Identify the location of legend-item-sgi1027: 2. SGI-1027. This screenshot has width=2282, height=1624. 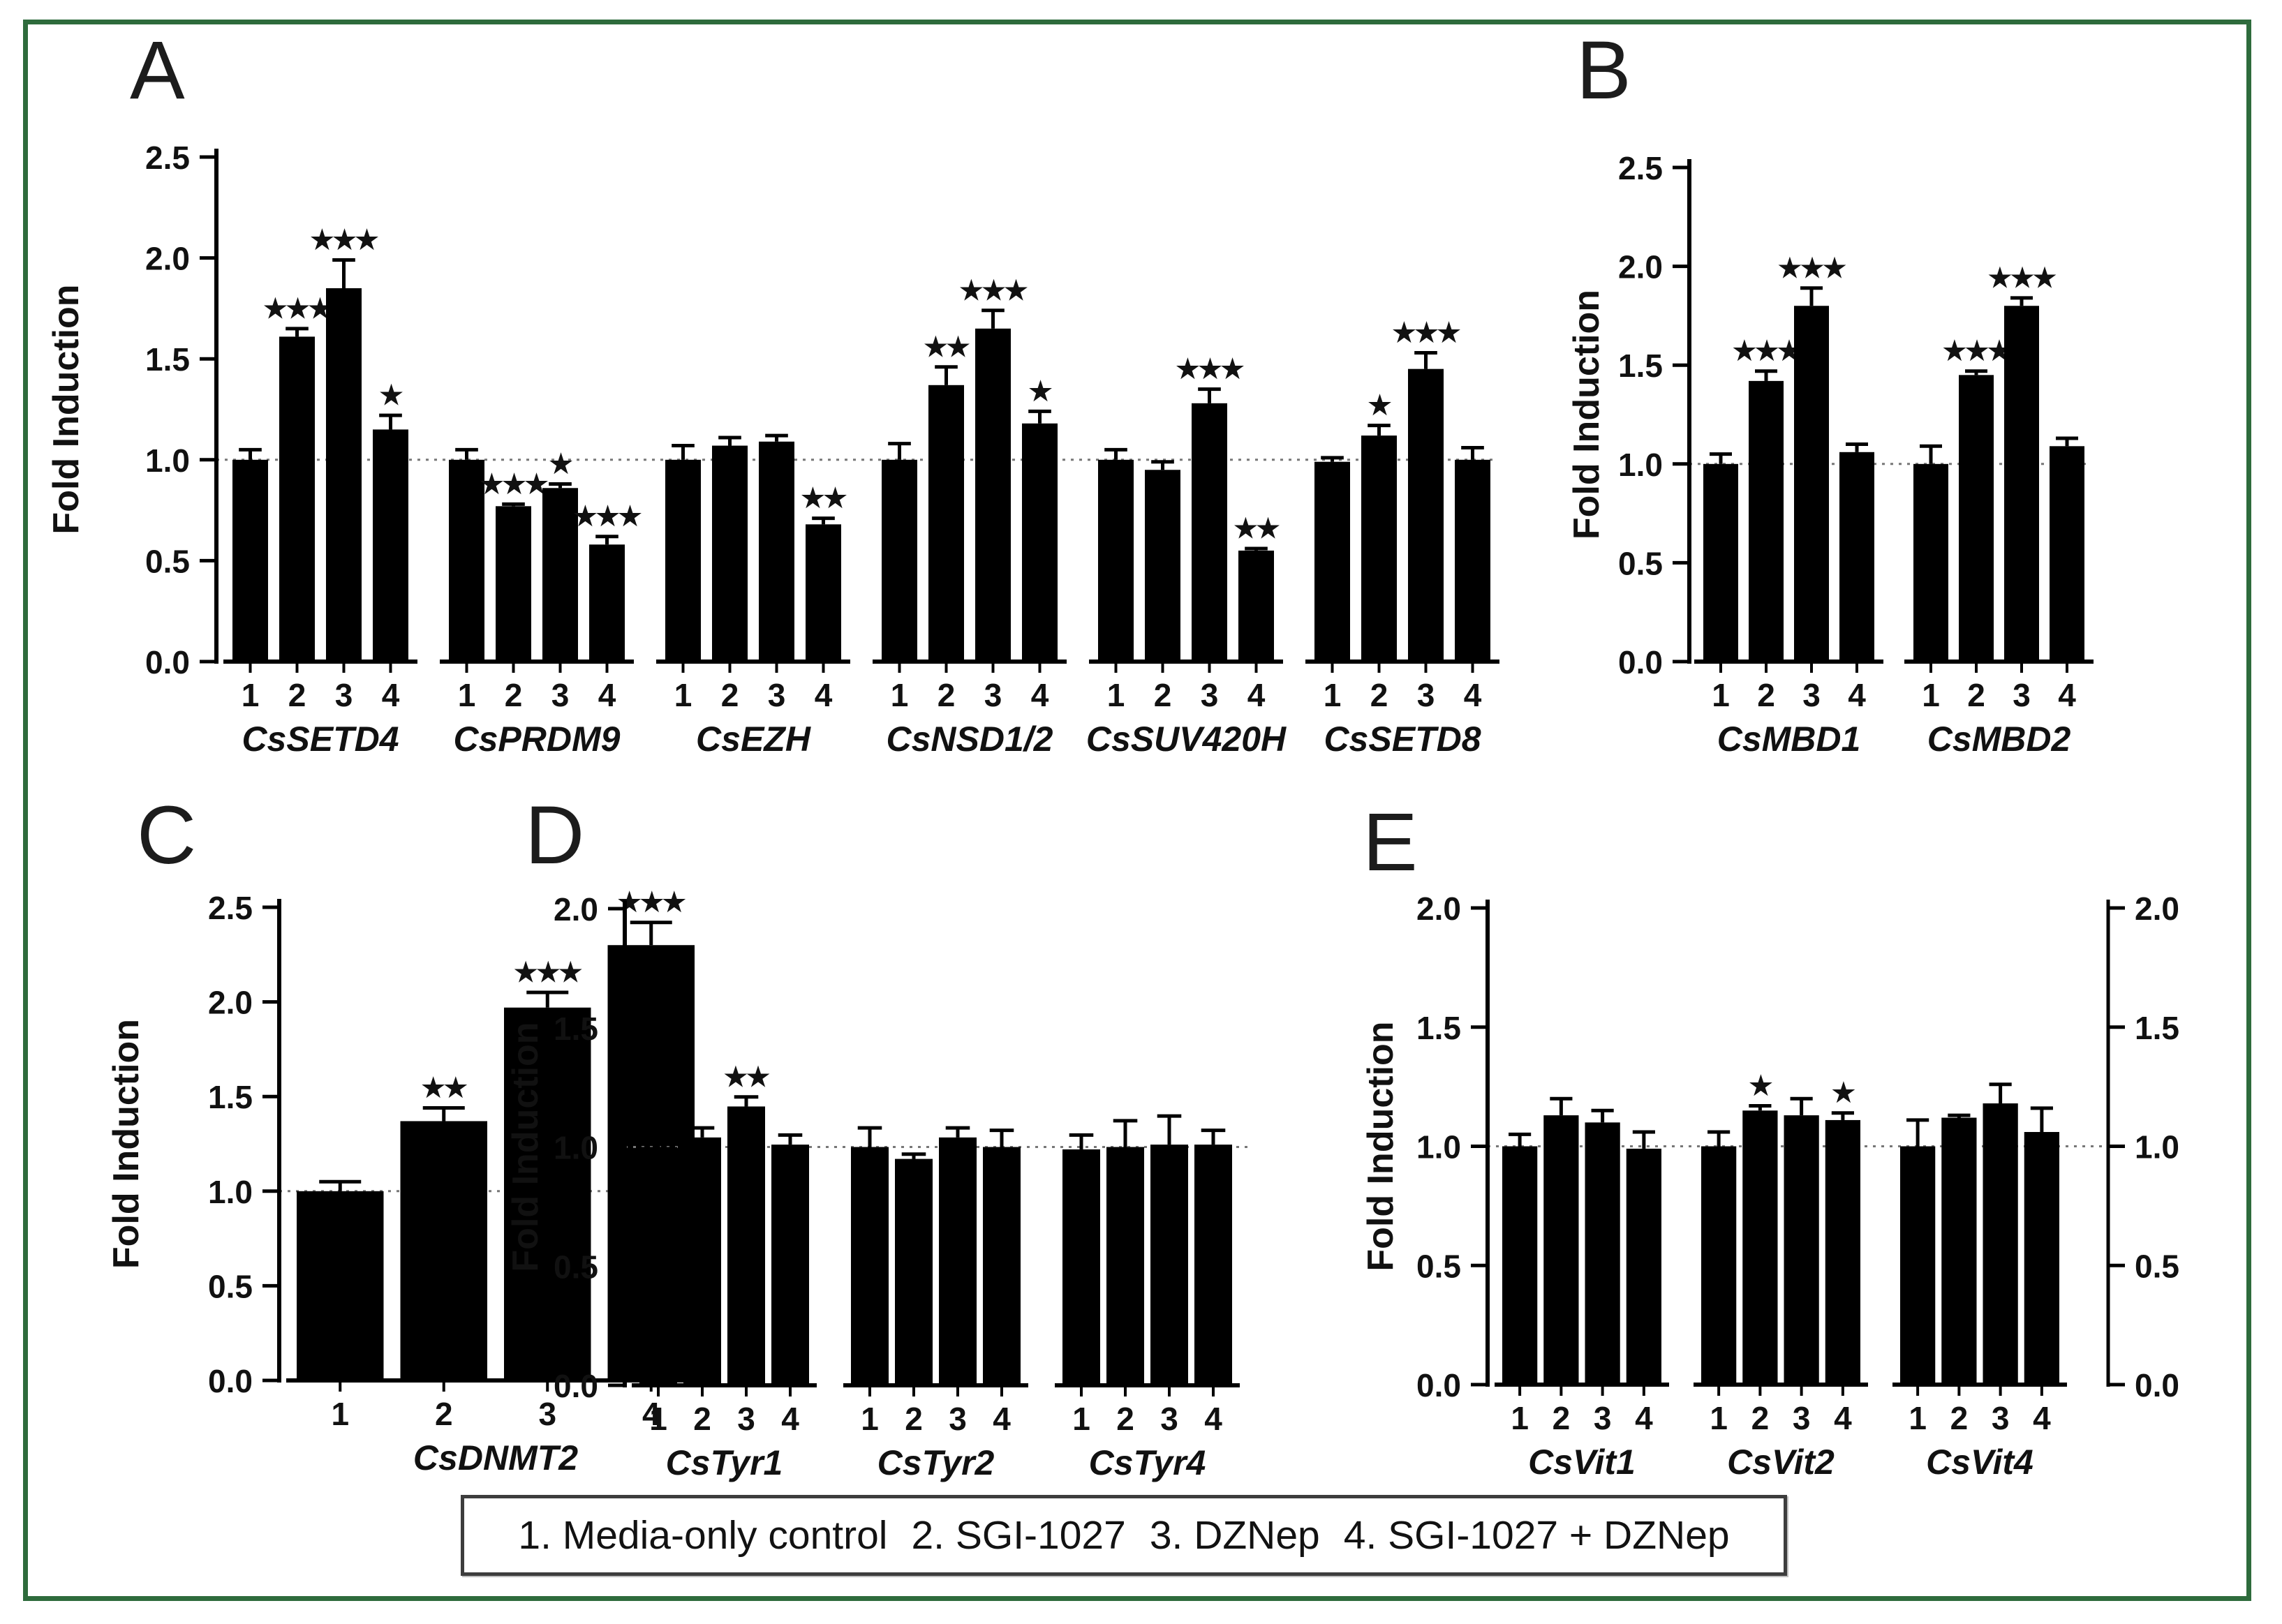
(1018, 1535).